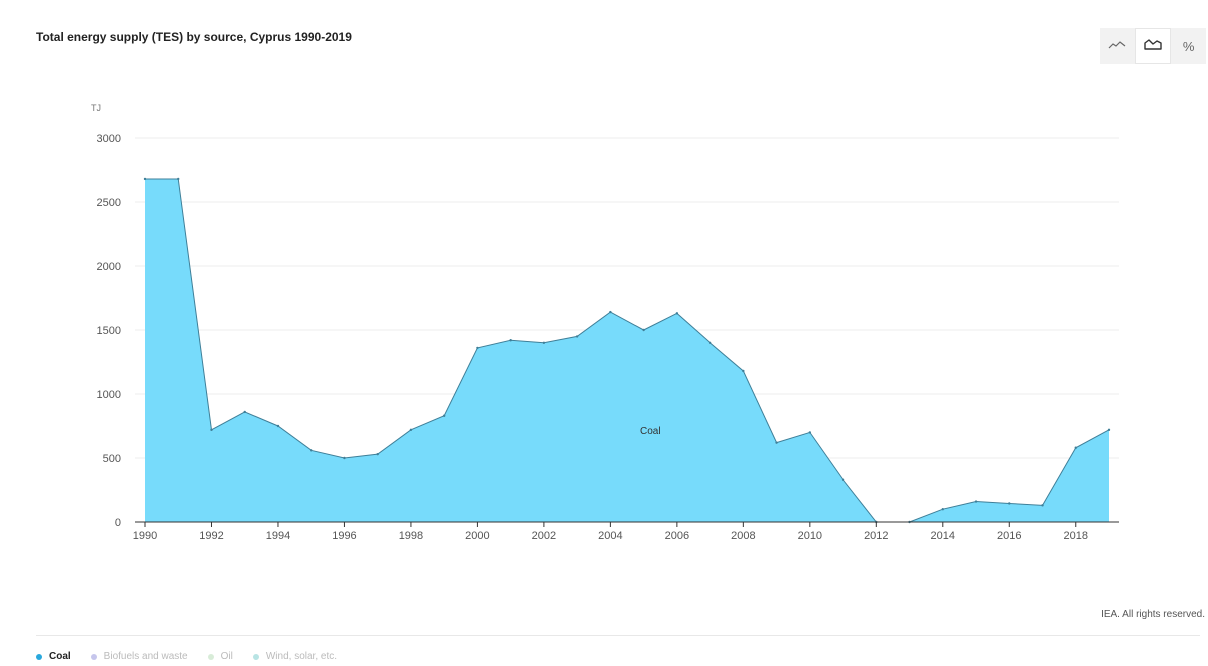 The height and width of the screenshot is (666, 1208). I want to click on point-coal-1996, so click(344, 458).